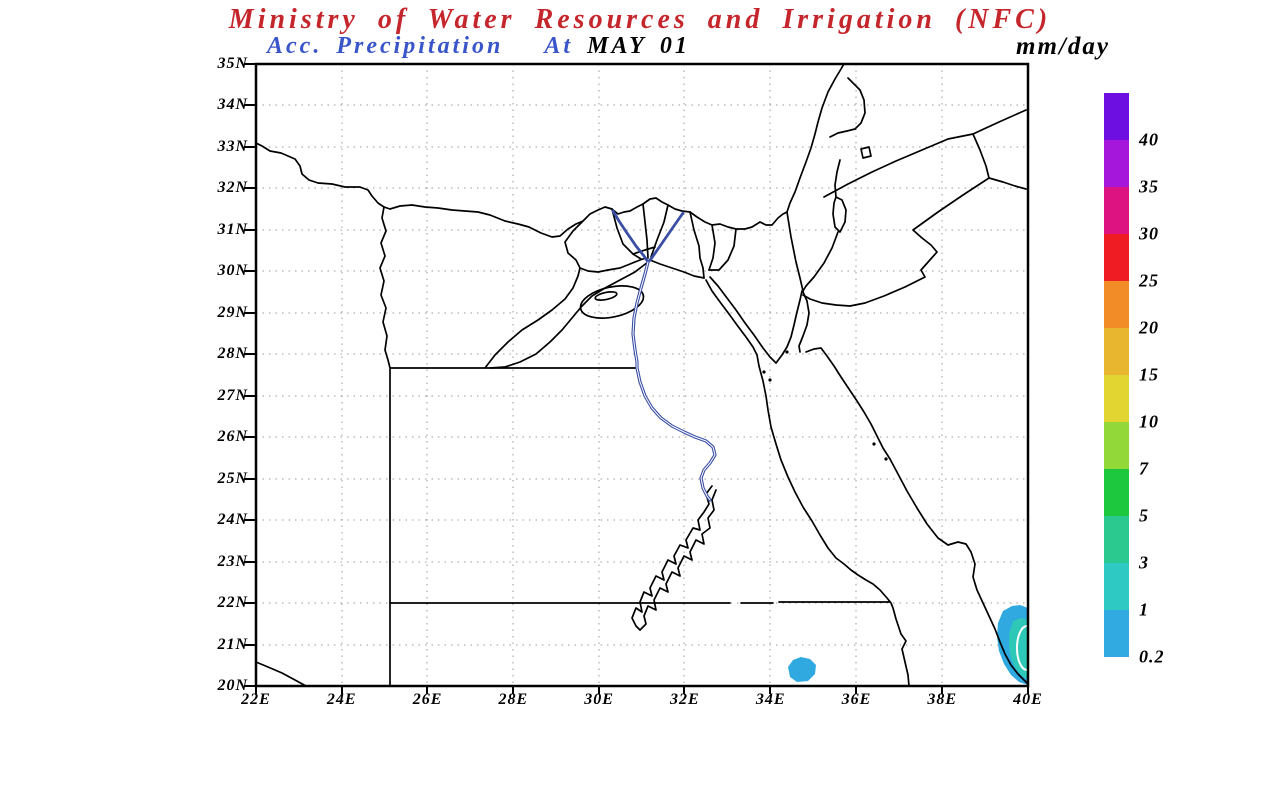 The width and height of the screenshot is (1280, 800). Describe the element at coordinates (232, 395) in the screenshot. I see `lat-label-27N: 27N` at that location.